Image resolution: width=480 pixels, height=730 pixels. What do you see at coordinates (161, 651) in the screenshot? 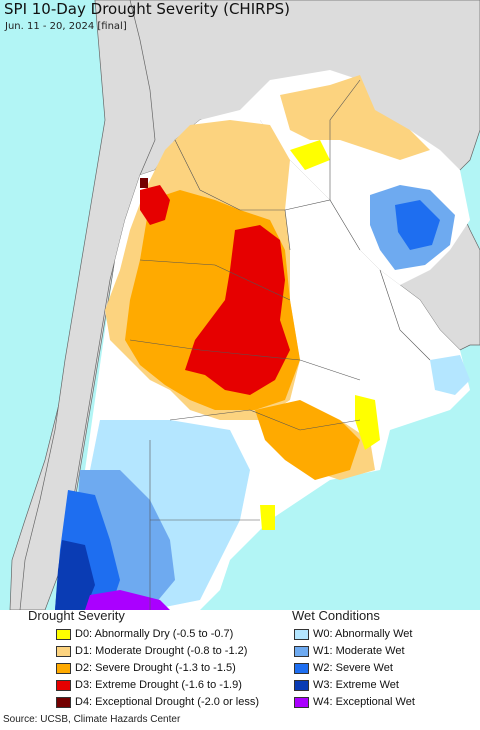
I see `legend-label: D1: Moderate Drought (-0.8 to -1.2)` at bounding box center [161, 651].